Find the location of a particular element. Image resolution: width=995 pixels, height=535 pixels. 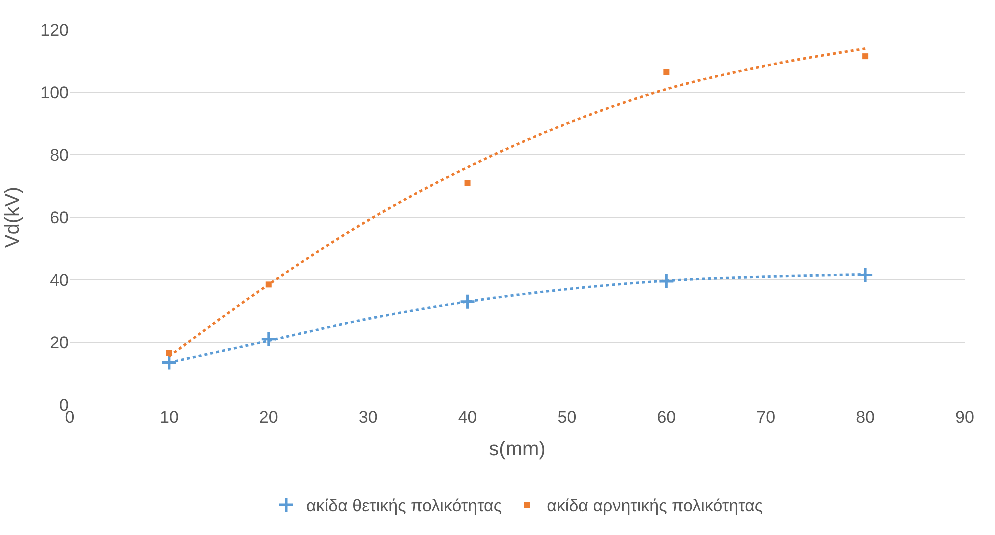

x-tick-label: 70 is located at coordinates (766, 417).